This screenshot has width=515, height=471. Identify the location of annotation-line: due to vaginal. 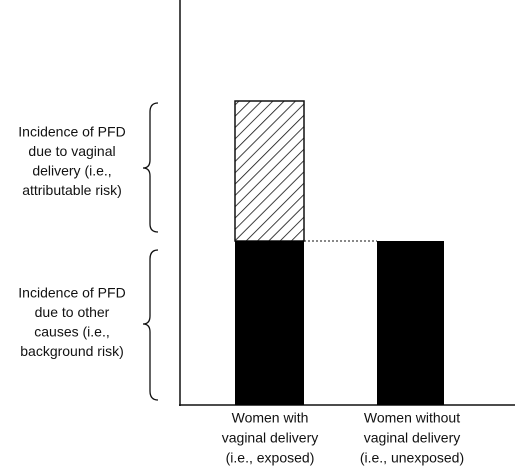
(71, 151).